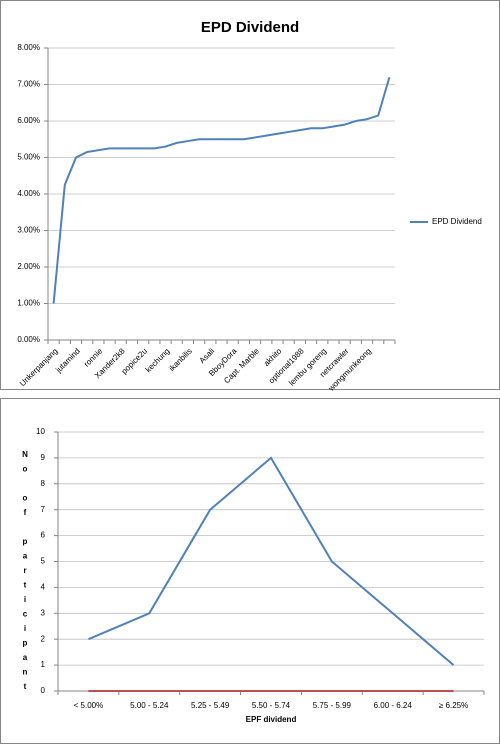  What do you see at coordinates (271, 719) in the screenshot?
I see `x-axis-label: EPF dividend` at bounding box center [271, 719].